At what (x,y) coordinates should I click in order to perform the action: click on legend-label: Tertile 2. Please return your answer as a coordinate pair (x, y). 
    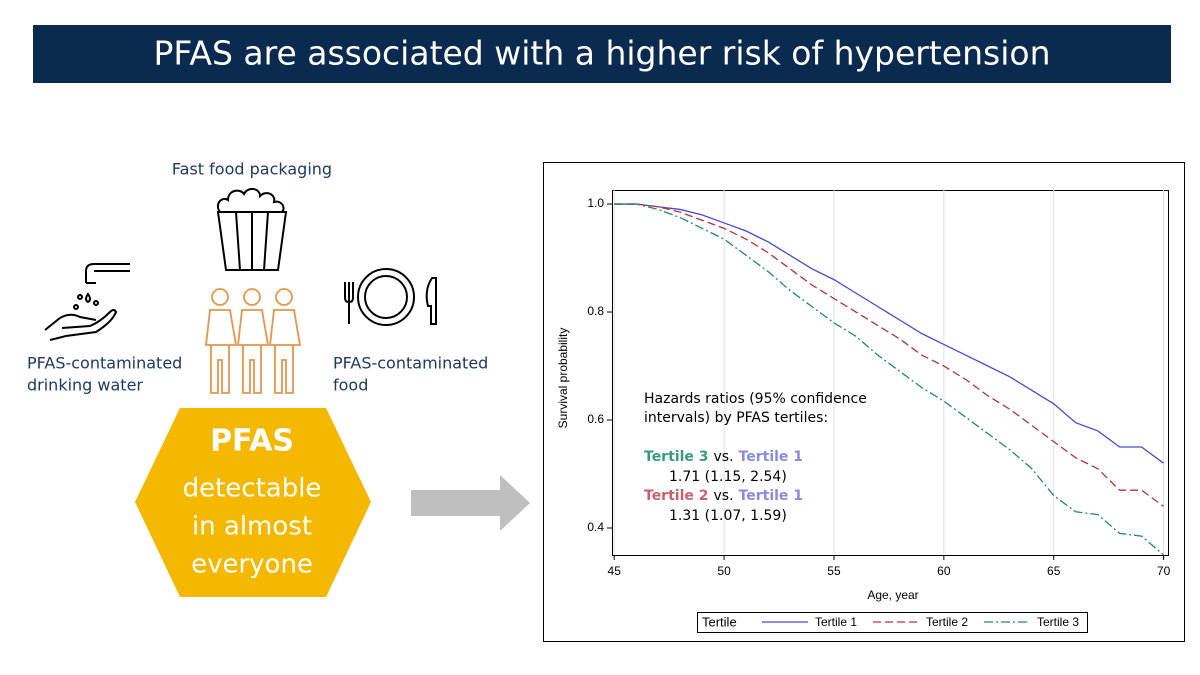
    Looking at the image, I should click on (947, 622).